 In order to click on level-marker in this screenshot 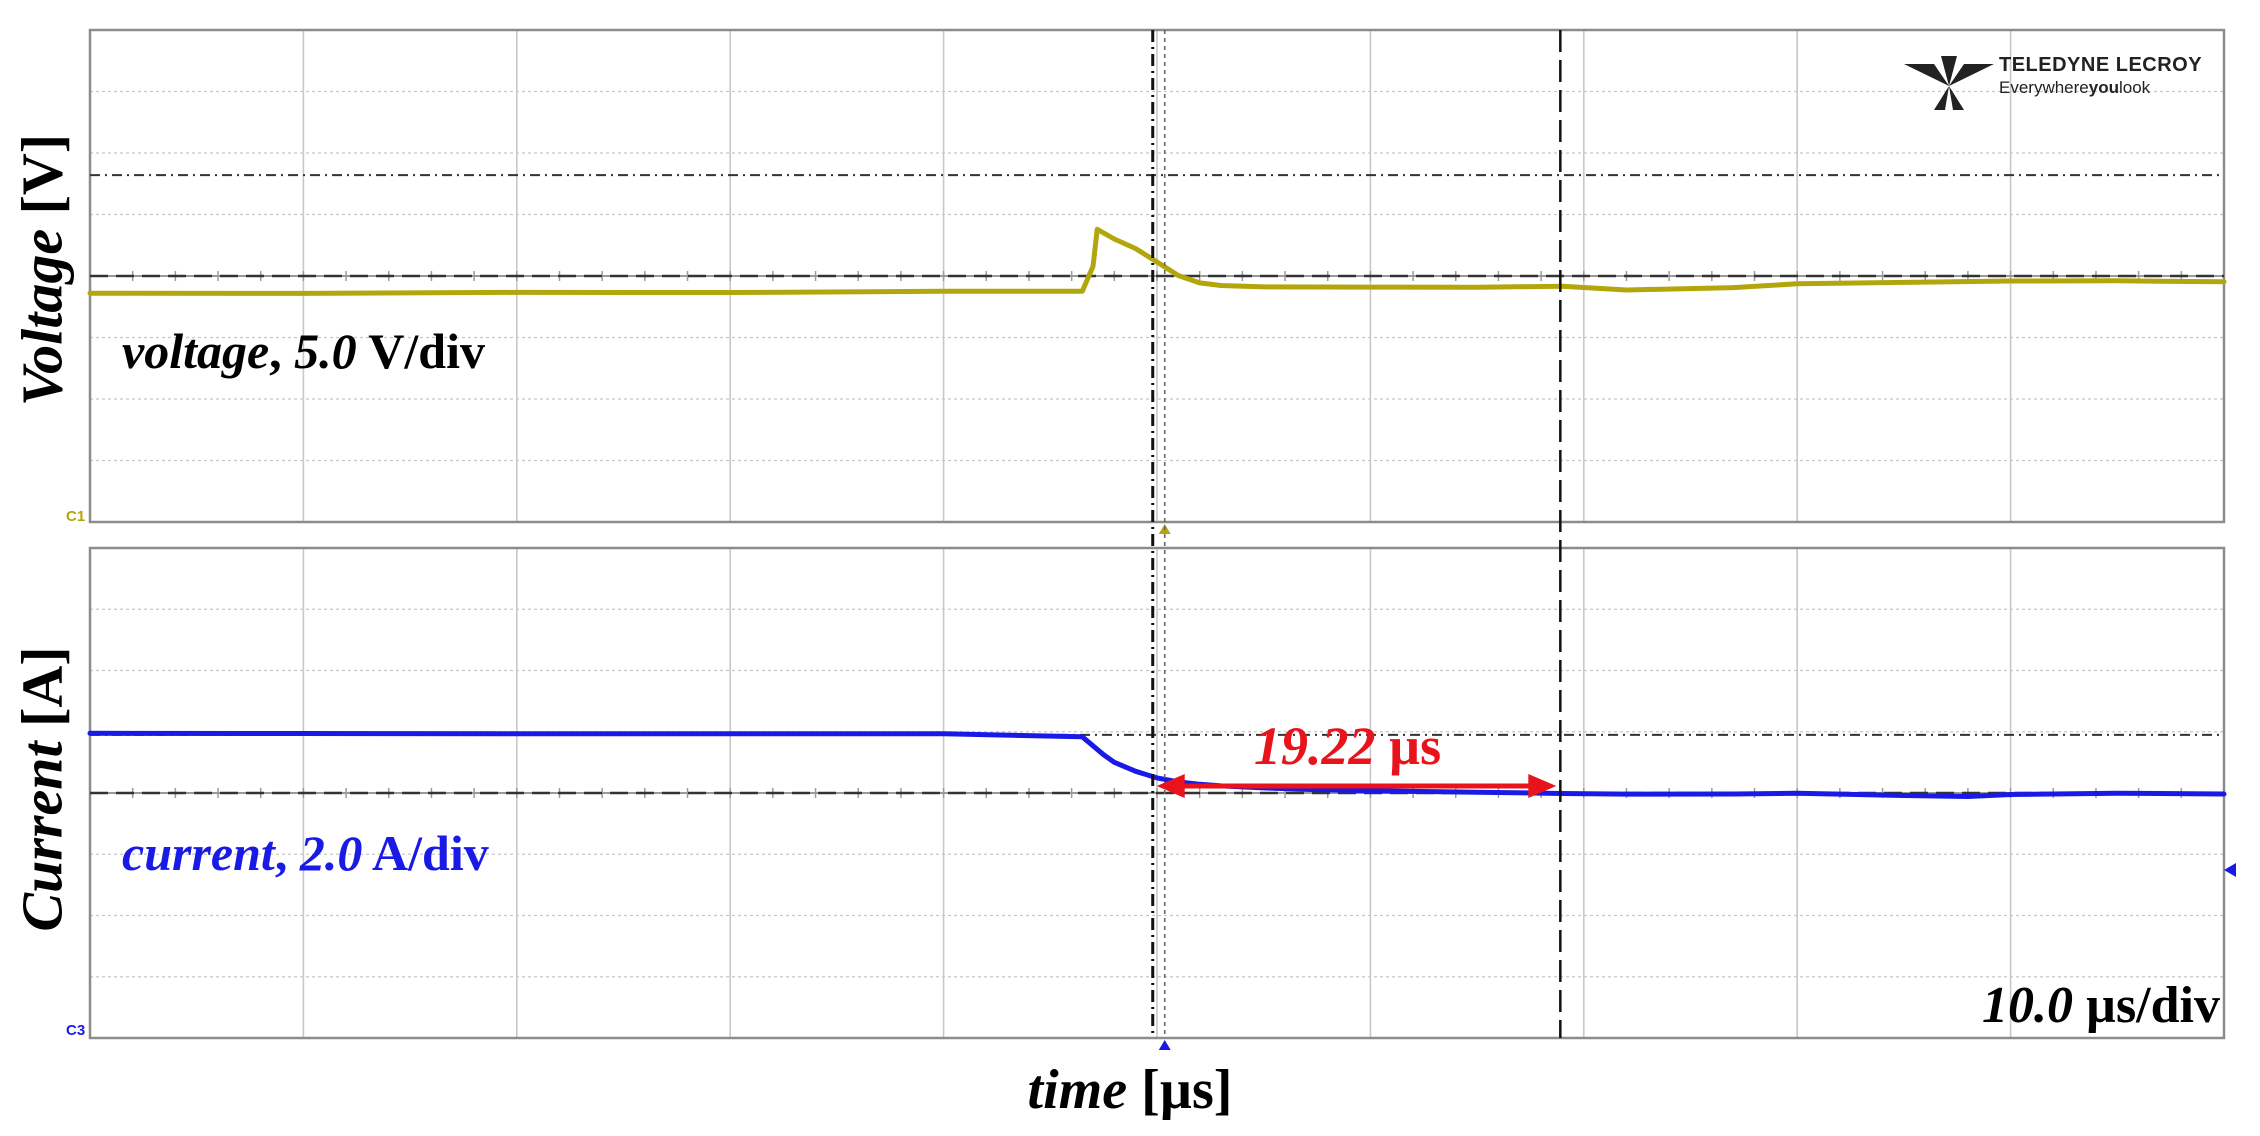, I will do `click(2230, 870)`.